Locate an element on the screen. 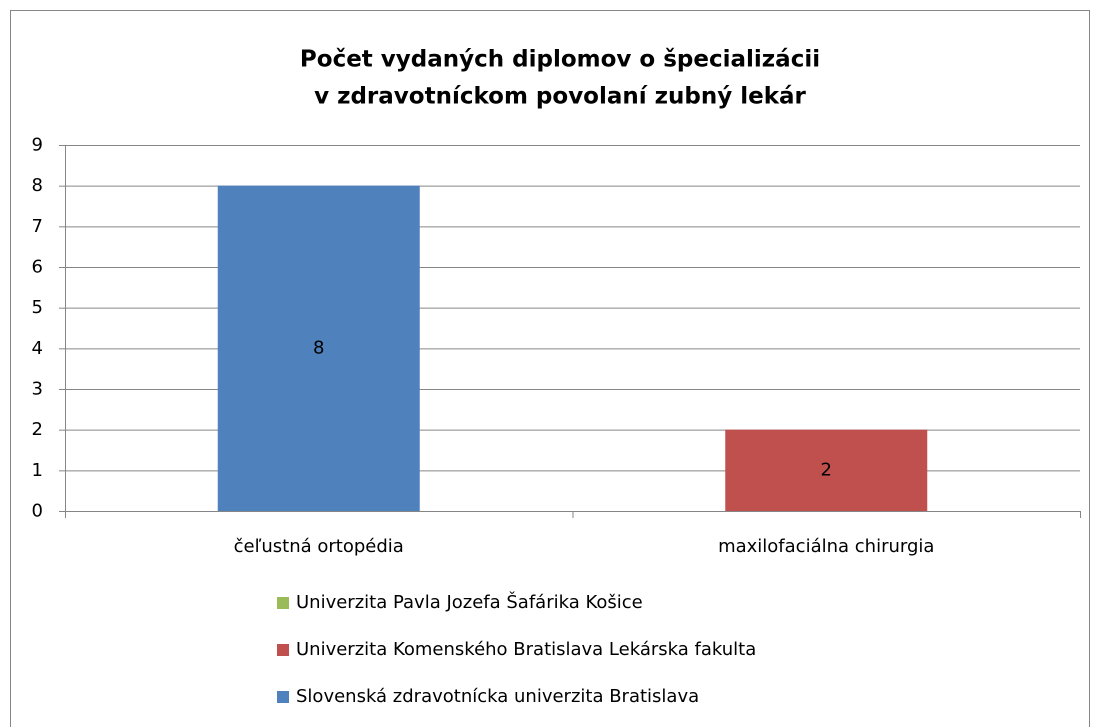 Image resolution: width=1097 pixels, height=727 pixels. y-tick-label: 8 is located at coordinates (37, 185).